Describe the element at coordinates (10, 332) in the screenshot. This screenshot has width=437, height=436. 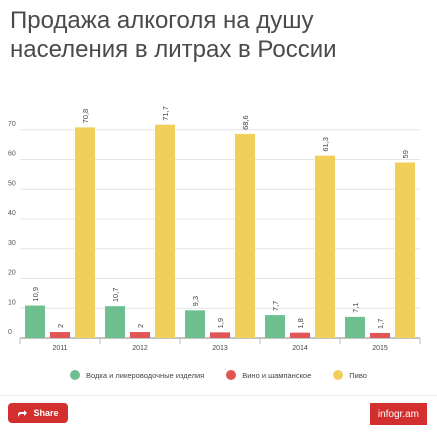
I see `y-tick-label: 0` at that location.